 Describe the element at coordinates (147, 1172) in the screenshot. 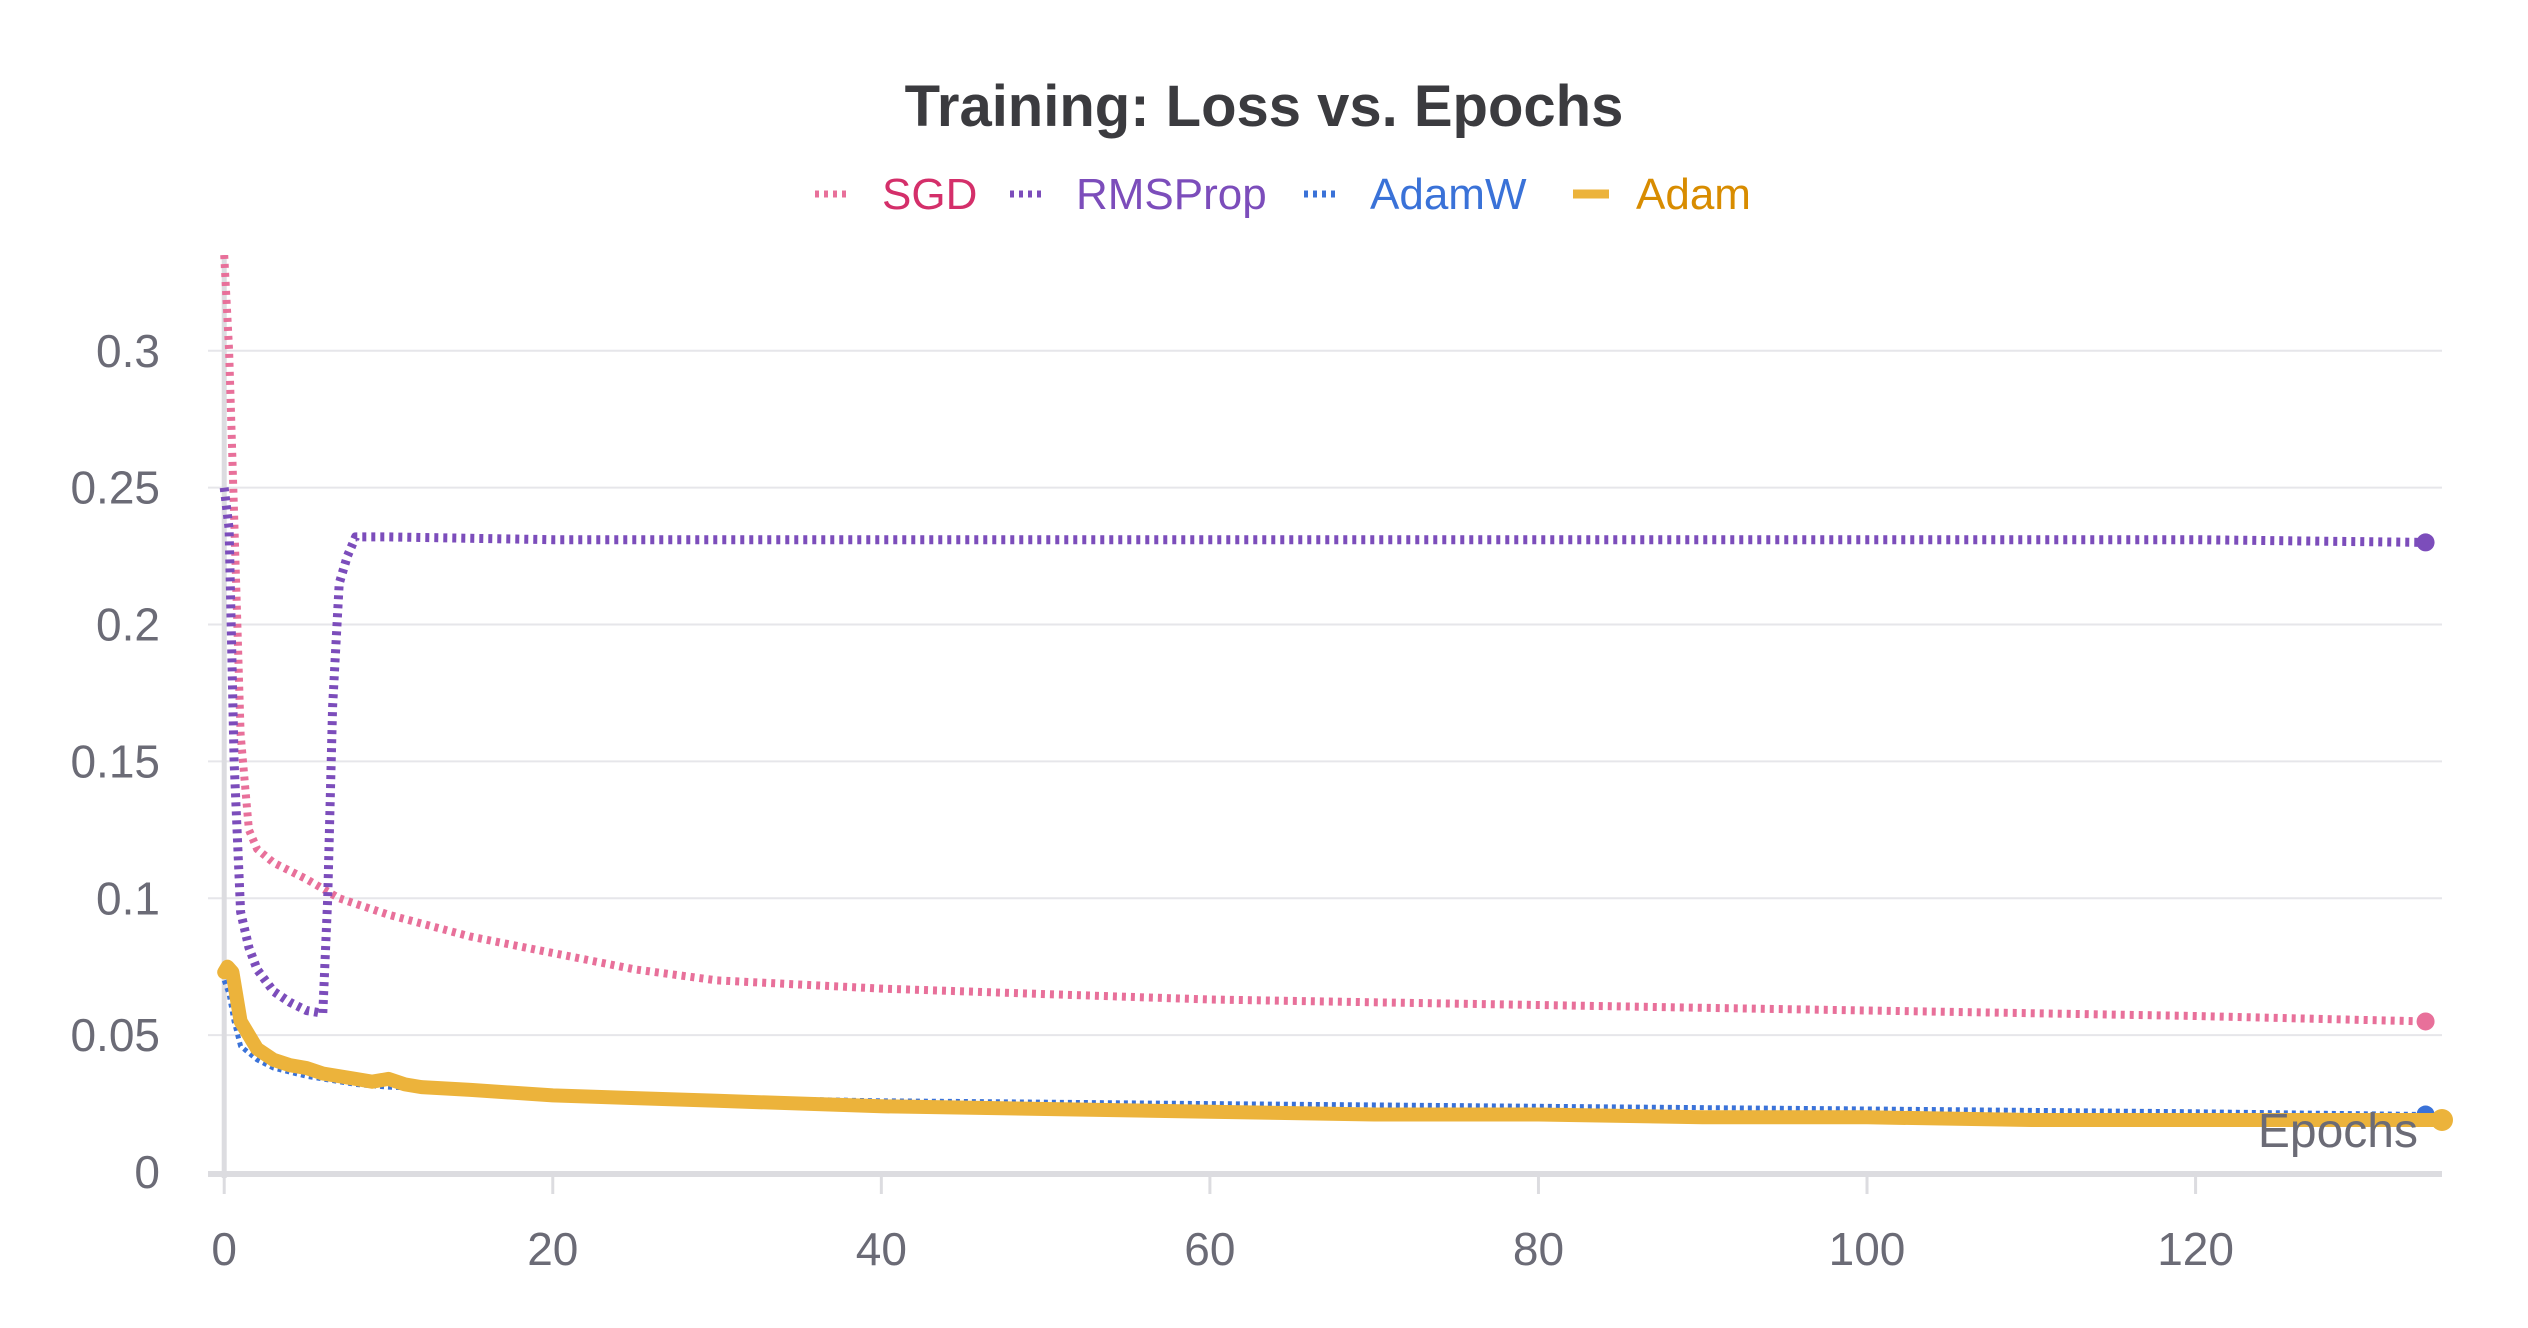

I see `y-tick-label: 0` at that location.